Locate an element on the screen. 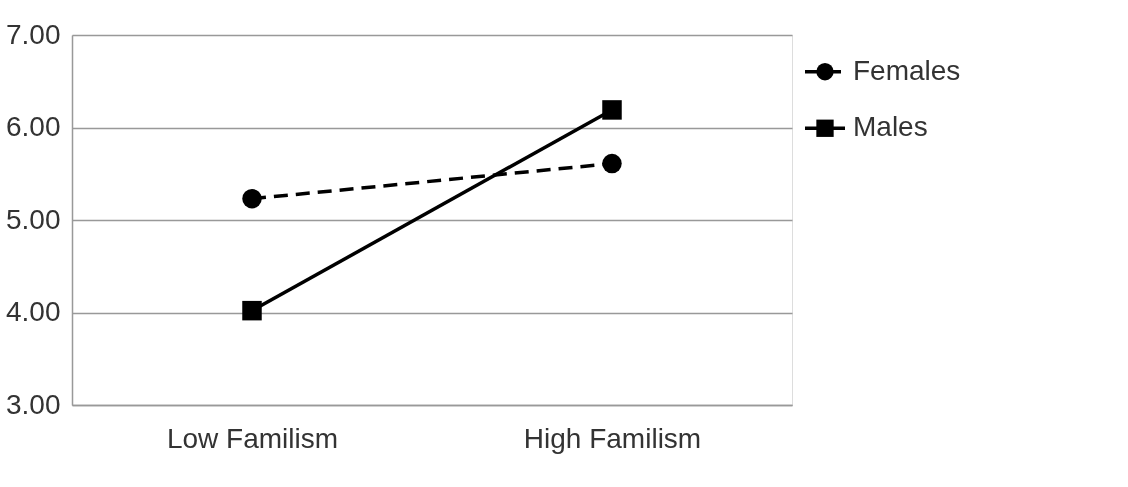 This screenshot has height=487, width=1128. x-tick-label: High Familism is located at coordinates (612, 438).